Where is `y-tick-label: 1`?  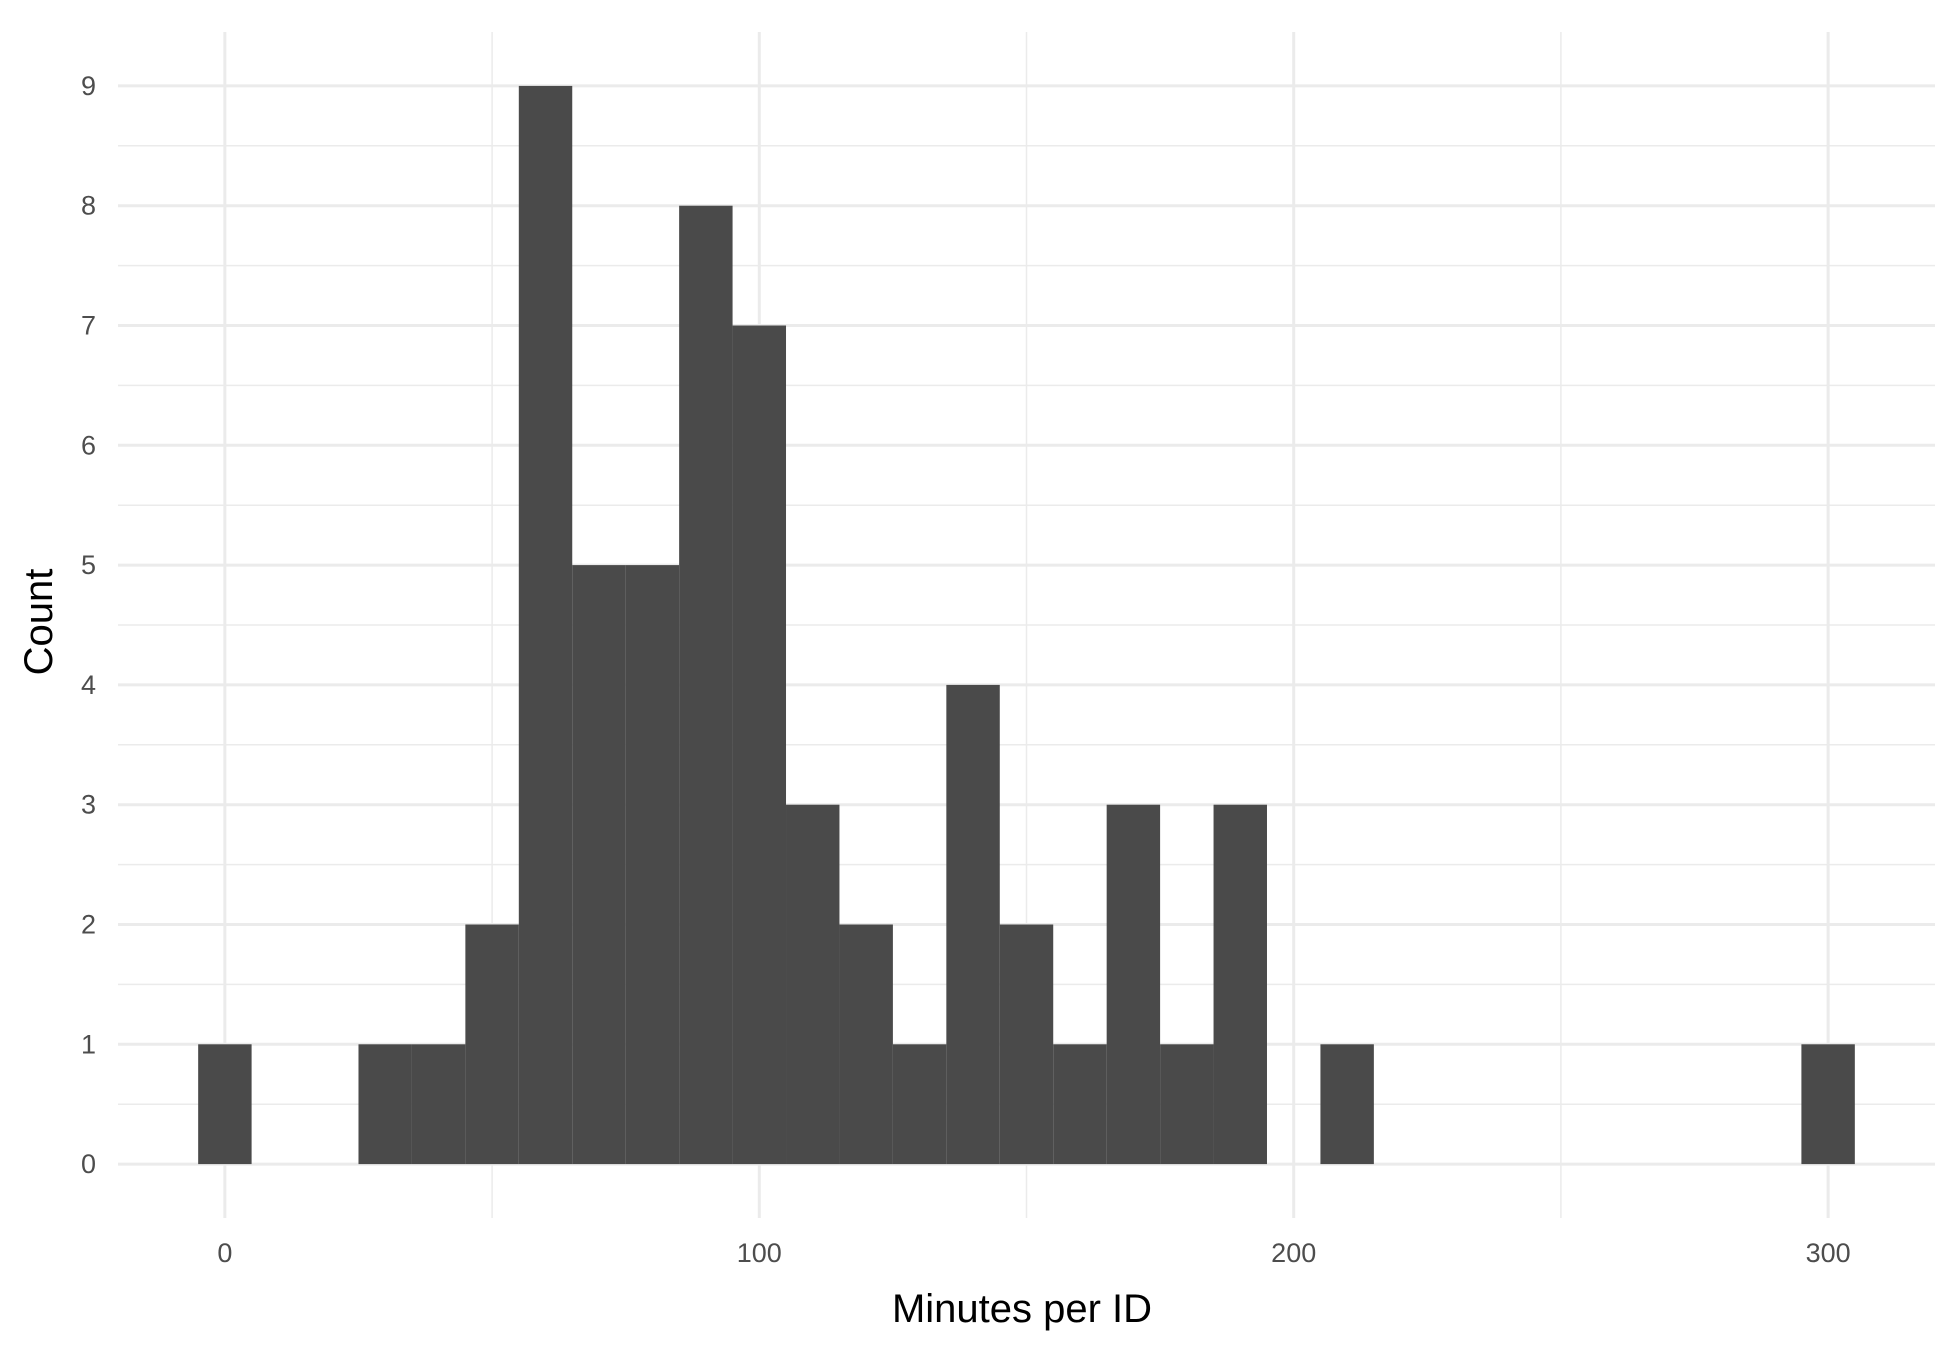
y-tick-label: 1 is located at coordinates (88, 1044).